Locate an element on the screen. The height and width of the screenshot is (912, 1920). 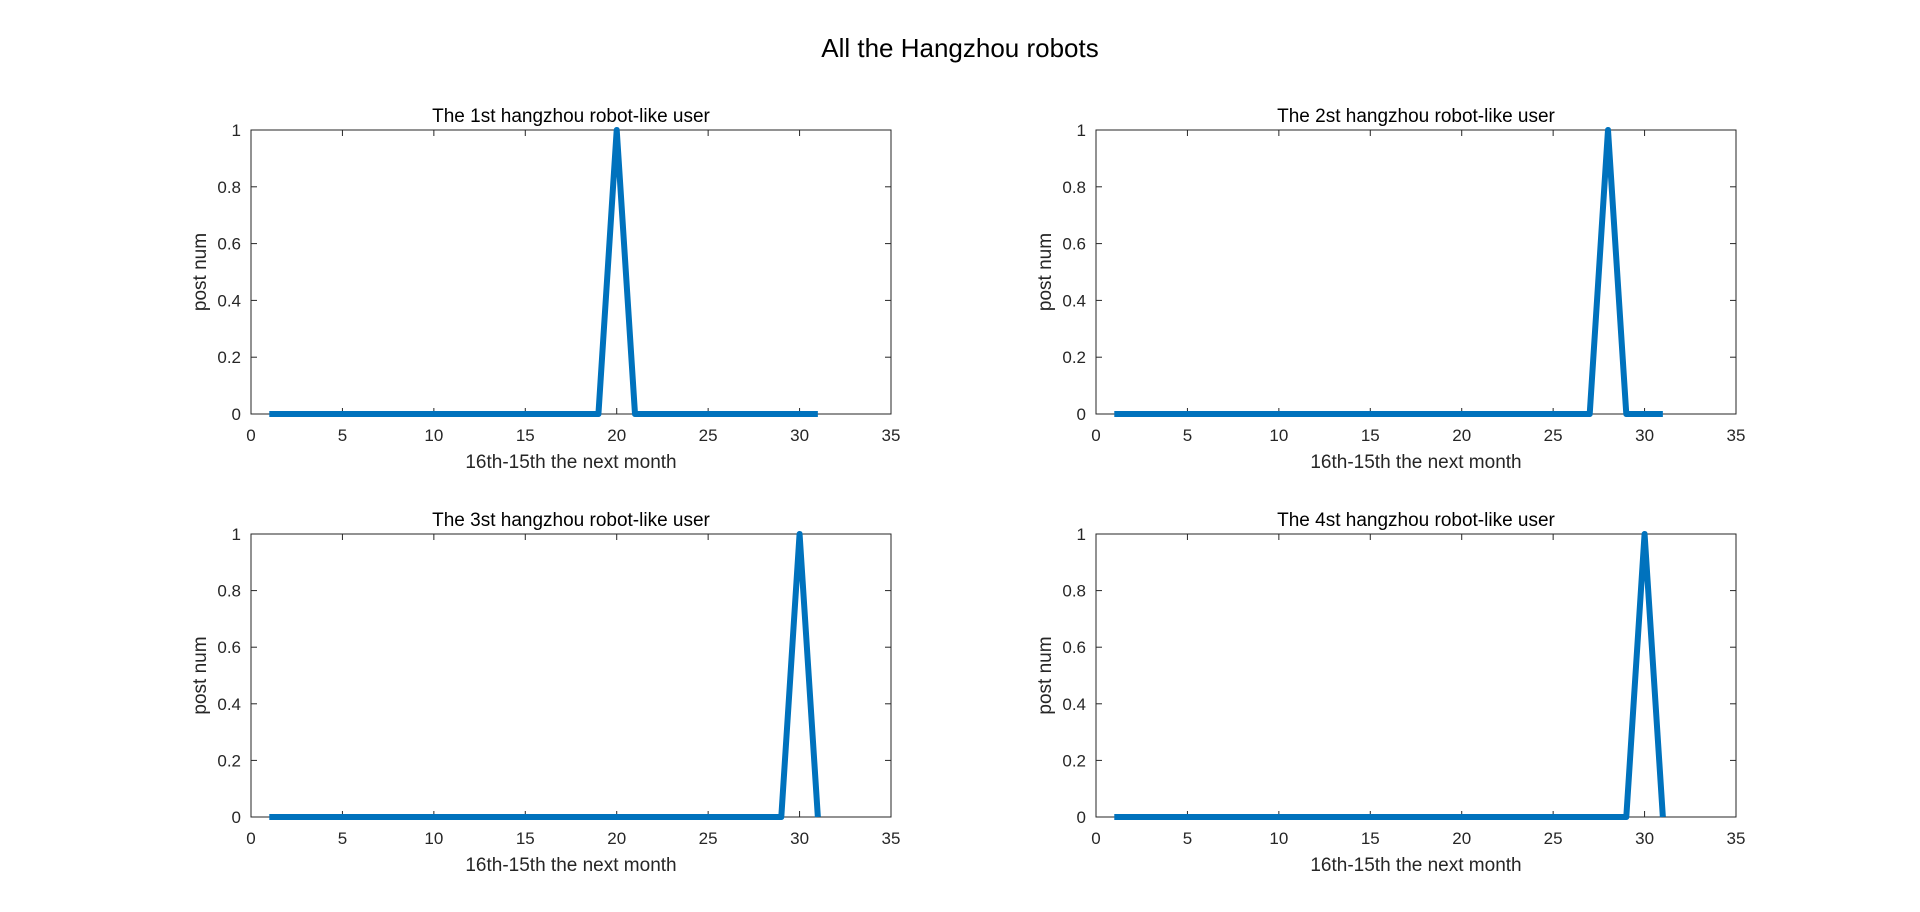
subplot-title: The 3st hangzhou robot-like user is located at coordinates (571, 520).